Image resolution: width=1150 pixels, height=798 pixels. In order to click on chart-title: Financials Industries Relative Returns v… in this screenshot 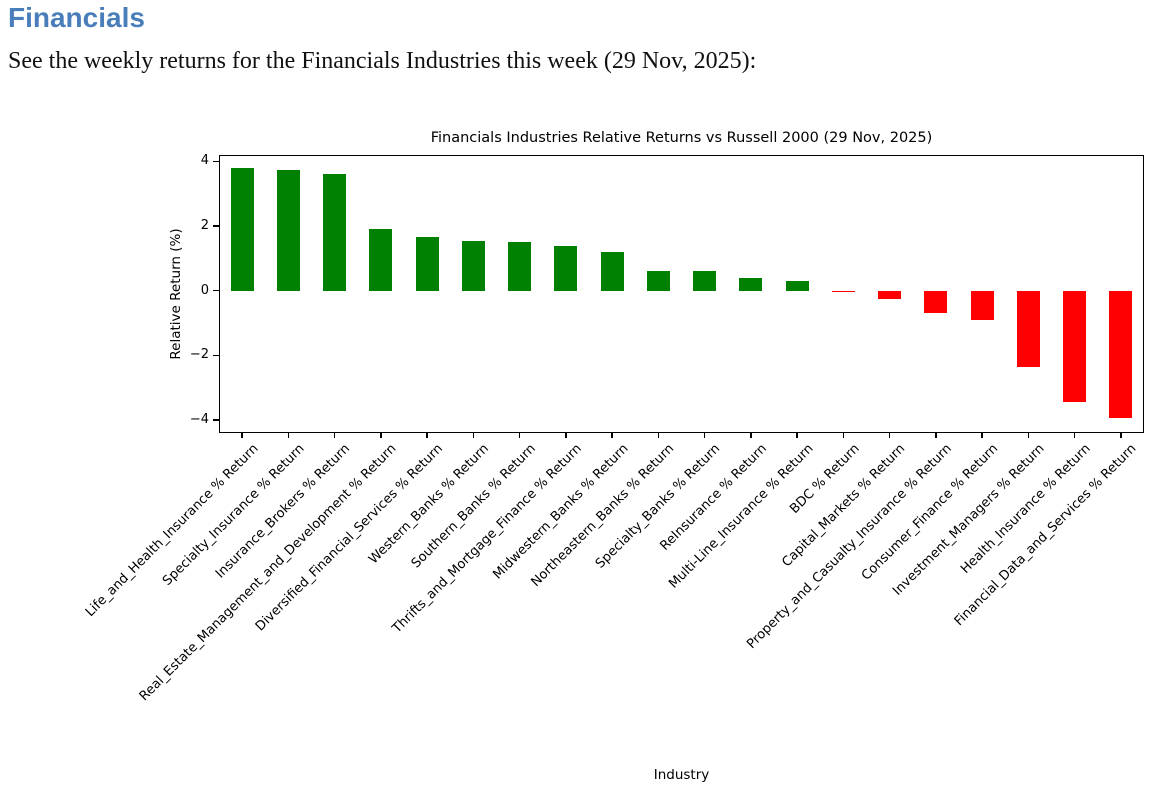, I will do `click(681, 138)`.